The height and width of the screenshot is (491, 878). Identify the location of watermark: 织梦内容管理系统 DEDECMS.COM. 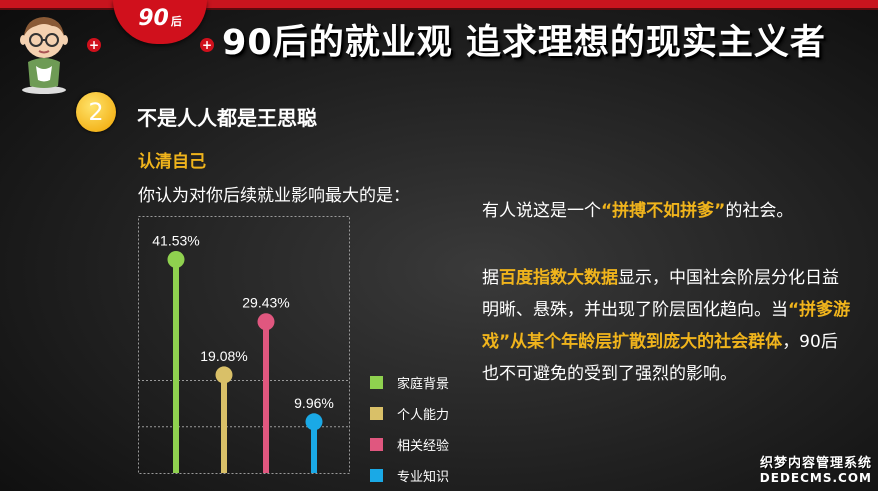
(816, 468).